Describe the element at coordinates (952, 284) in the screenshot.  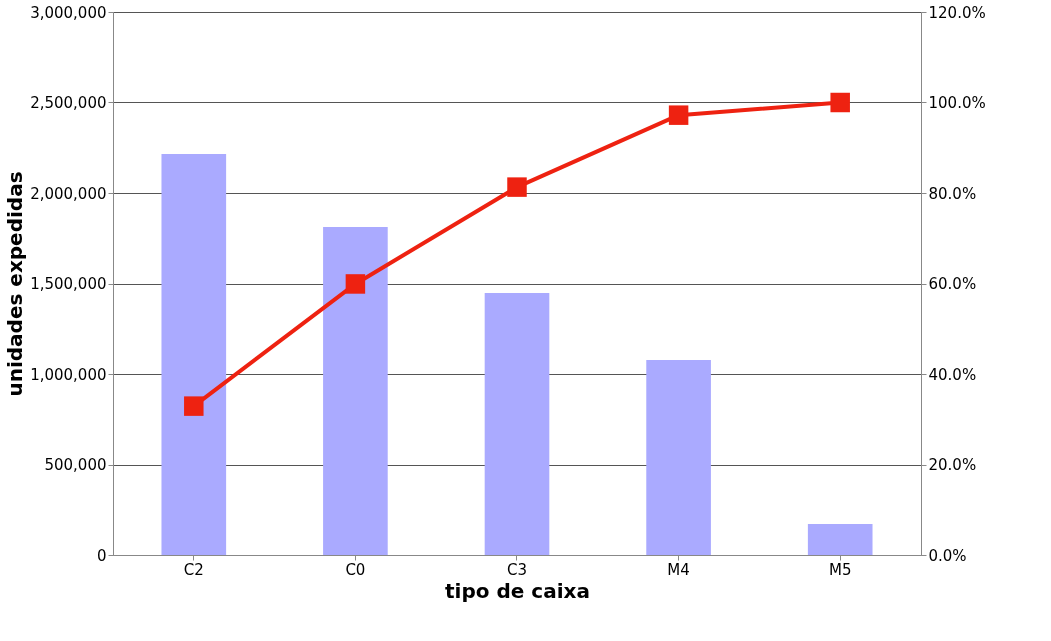
I see `y2-tick-label: 60.0%` at that location.